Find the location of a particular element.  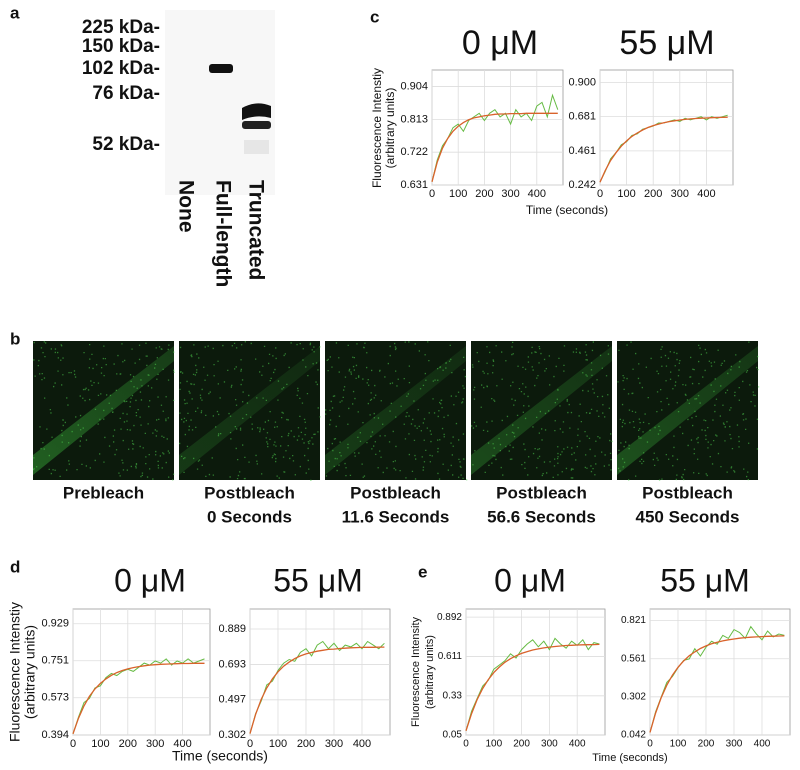

image-caption: 450 Seconds is located at coordinates (688, 516).